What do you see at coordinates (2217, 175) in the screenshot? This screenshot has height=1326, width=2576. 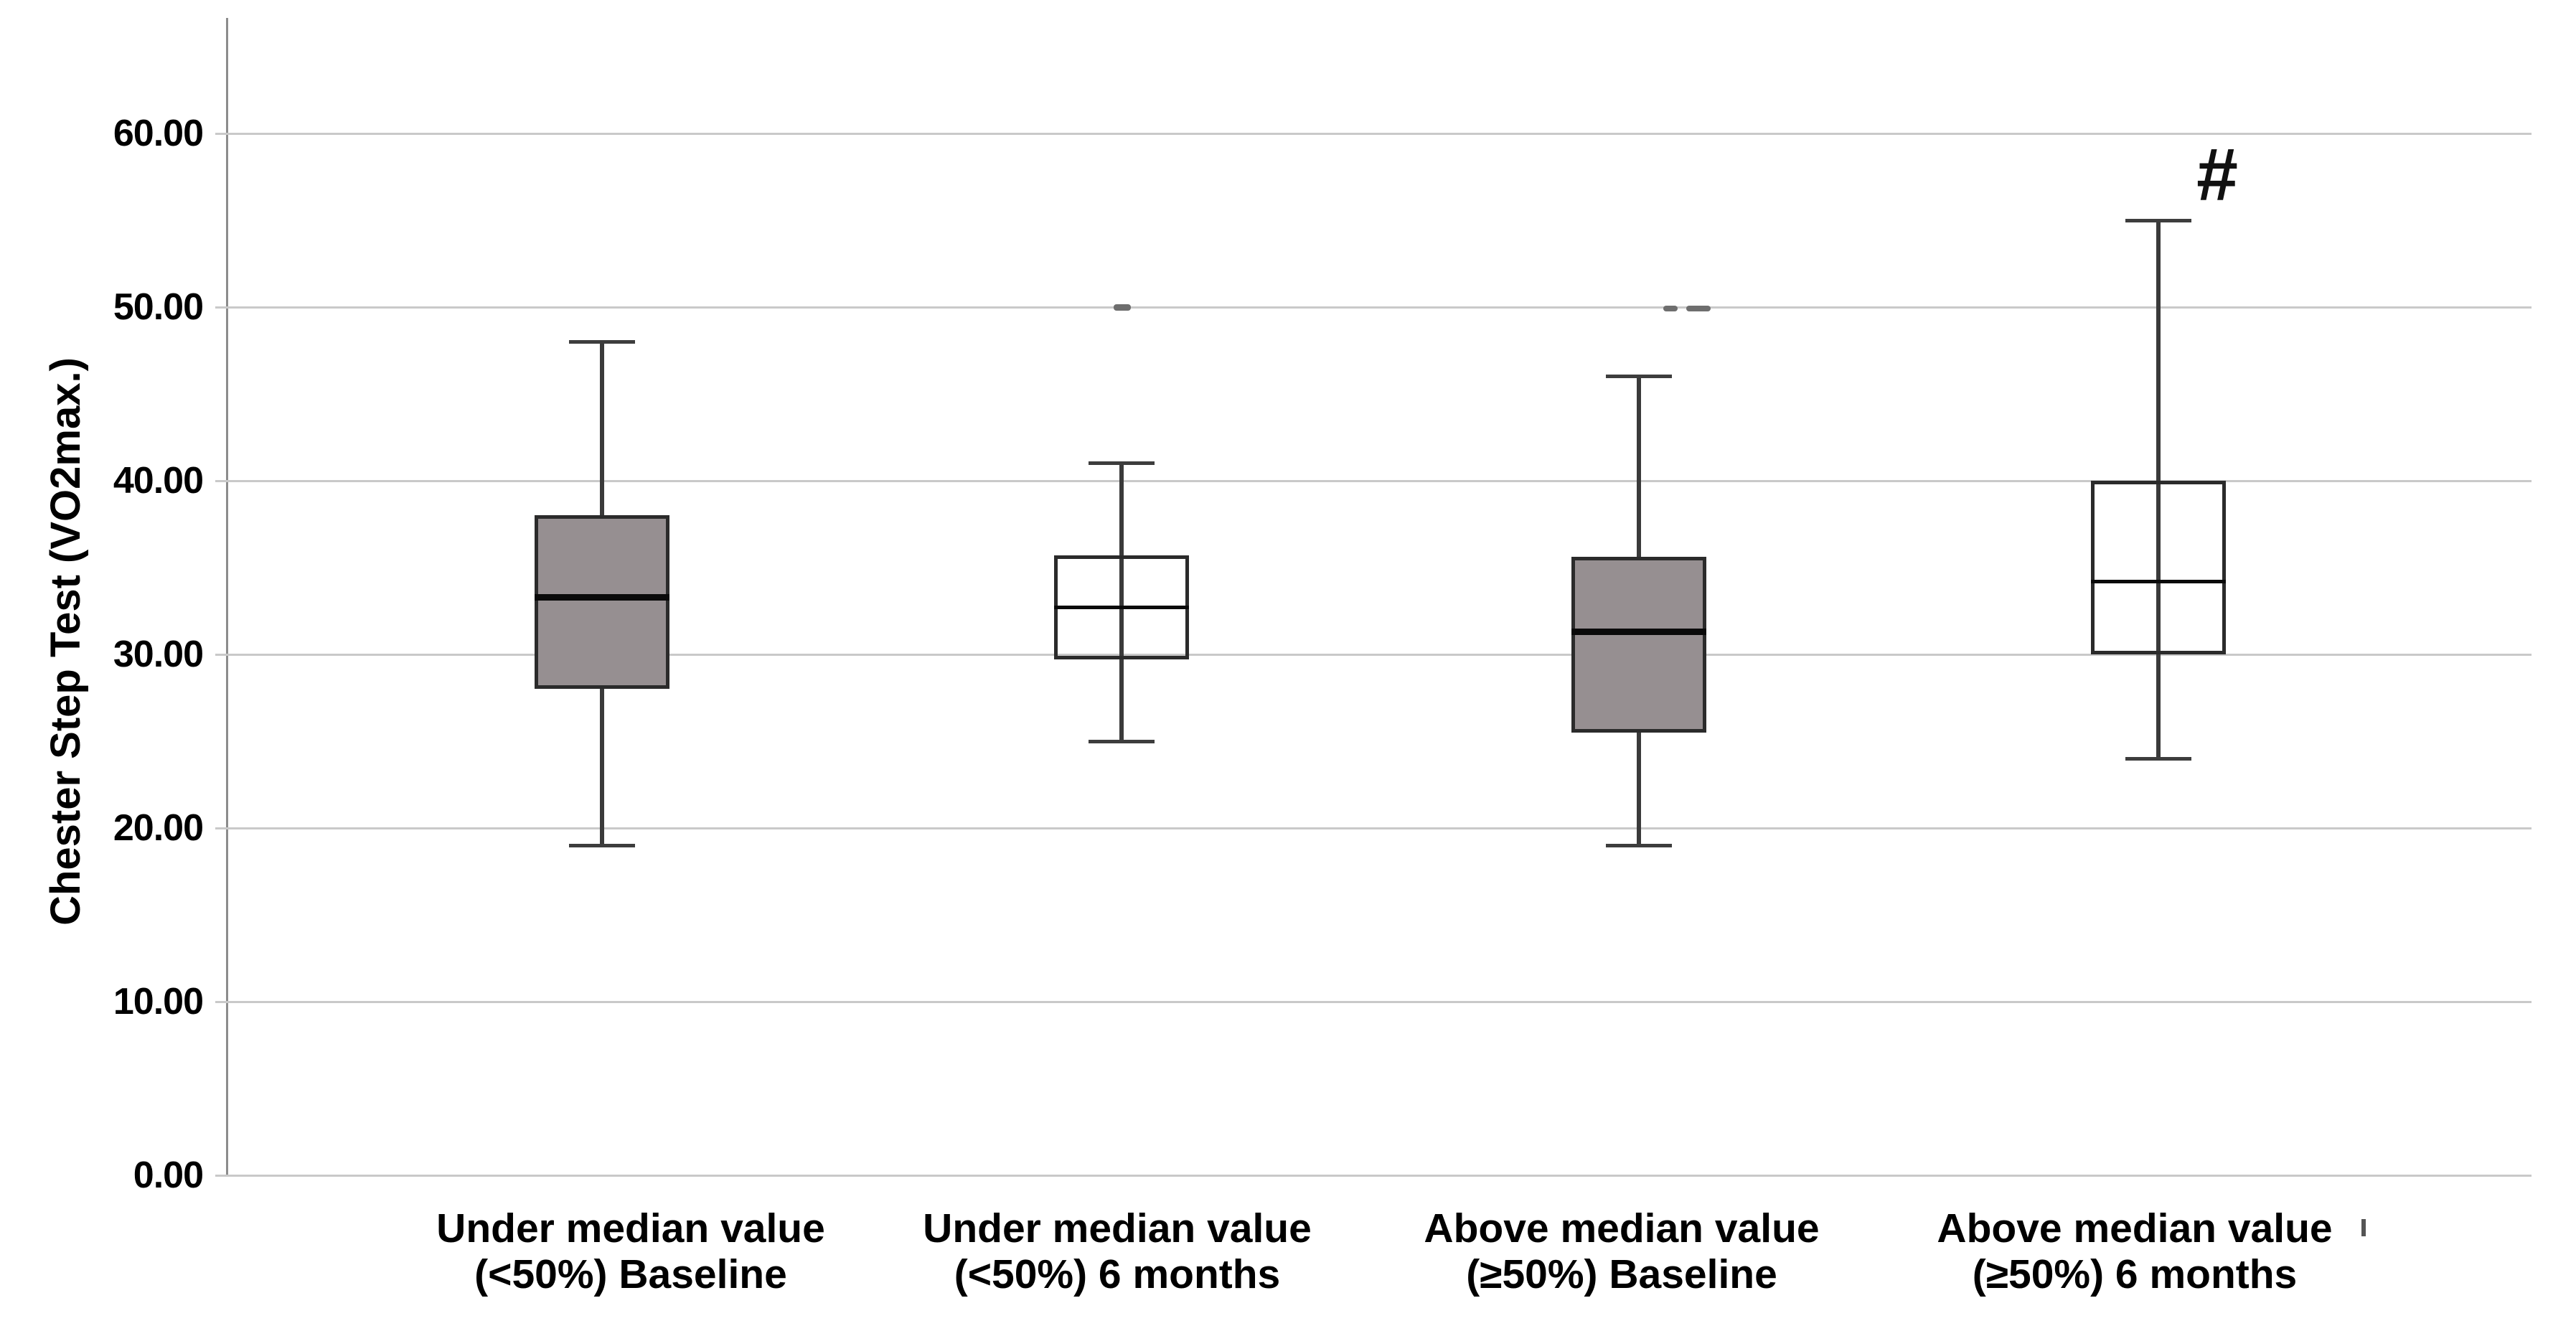 I see `significance-annotation: #` at bounding box center [2217, 175].